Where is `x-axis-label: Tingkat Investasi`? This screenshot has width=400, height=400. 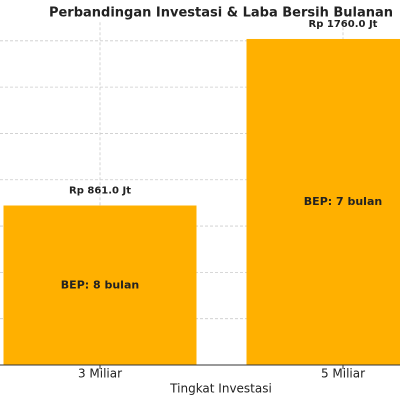
x-axis-label: Tingkat Investasi is located at coordinates (220, 389).